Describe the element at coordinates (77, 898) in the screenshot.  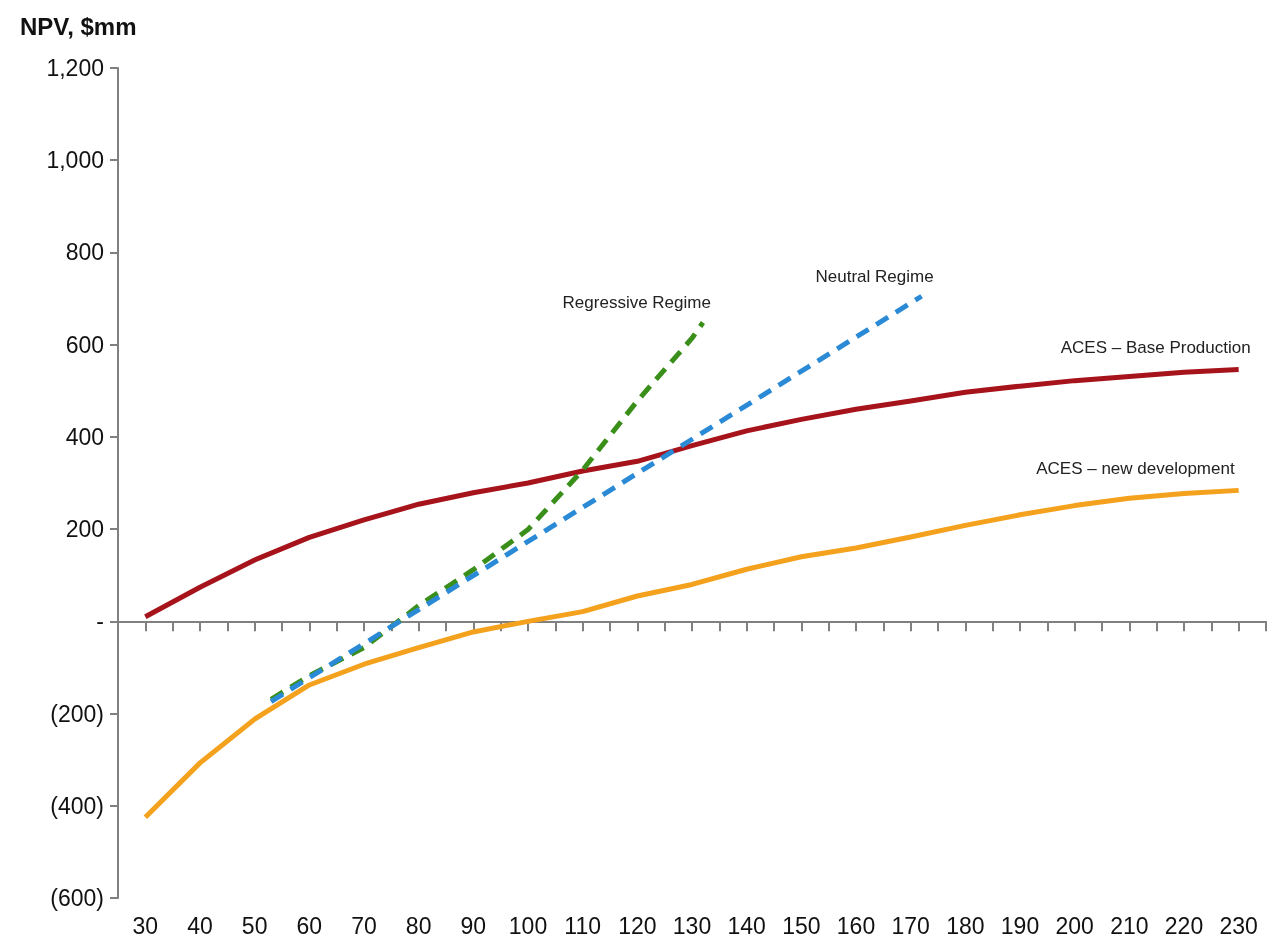
I see `y-tick-label: (600)` at that location.